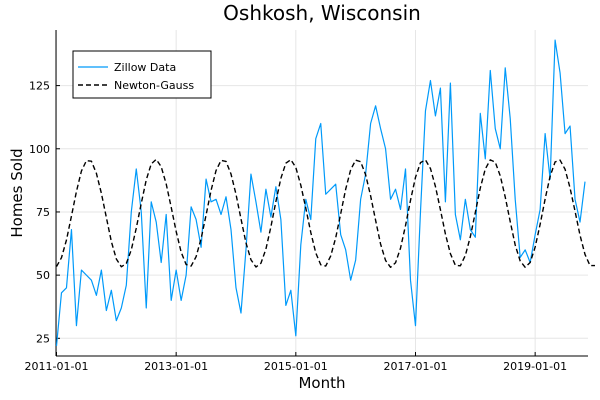 The height and width of the screenshot is (400, 600). I want to click on y-tick-label: 75, so click(43, 212).